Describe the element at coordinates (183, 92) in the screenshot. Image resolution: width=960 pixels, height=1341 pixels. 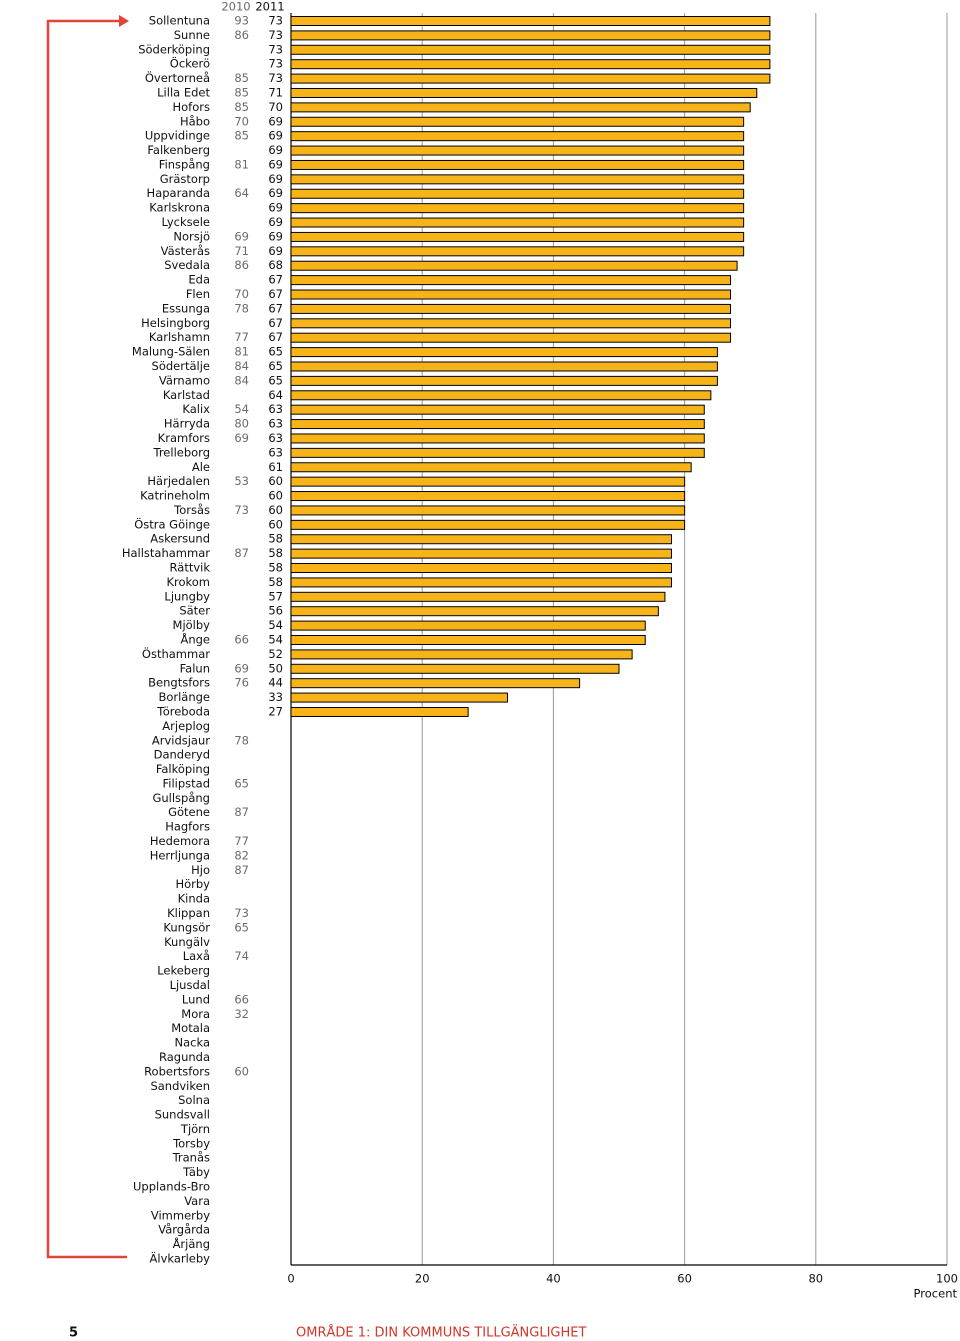
I see `category-label: Lilla Edet` at that location.